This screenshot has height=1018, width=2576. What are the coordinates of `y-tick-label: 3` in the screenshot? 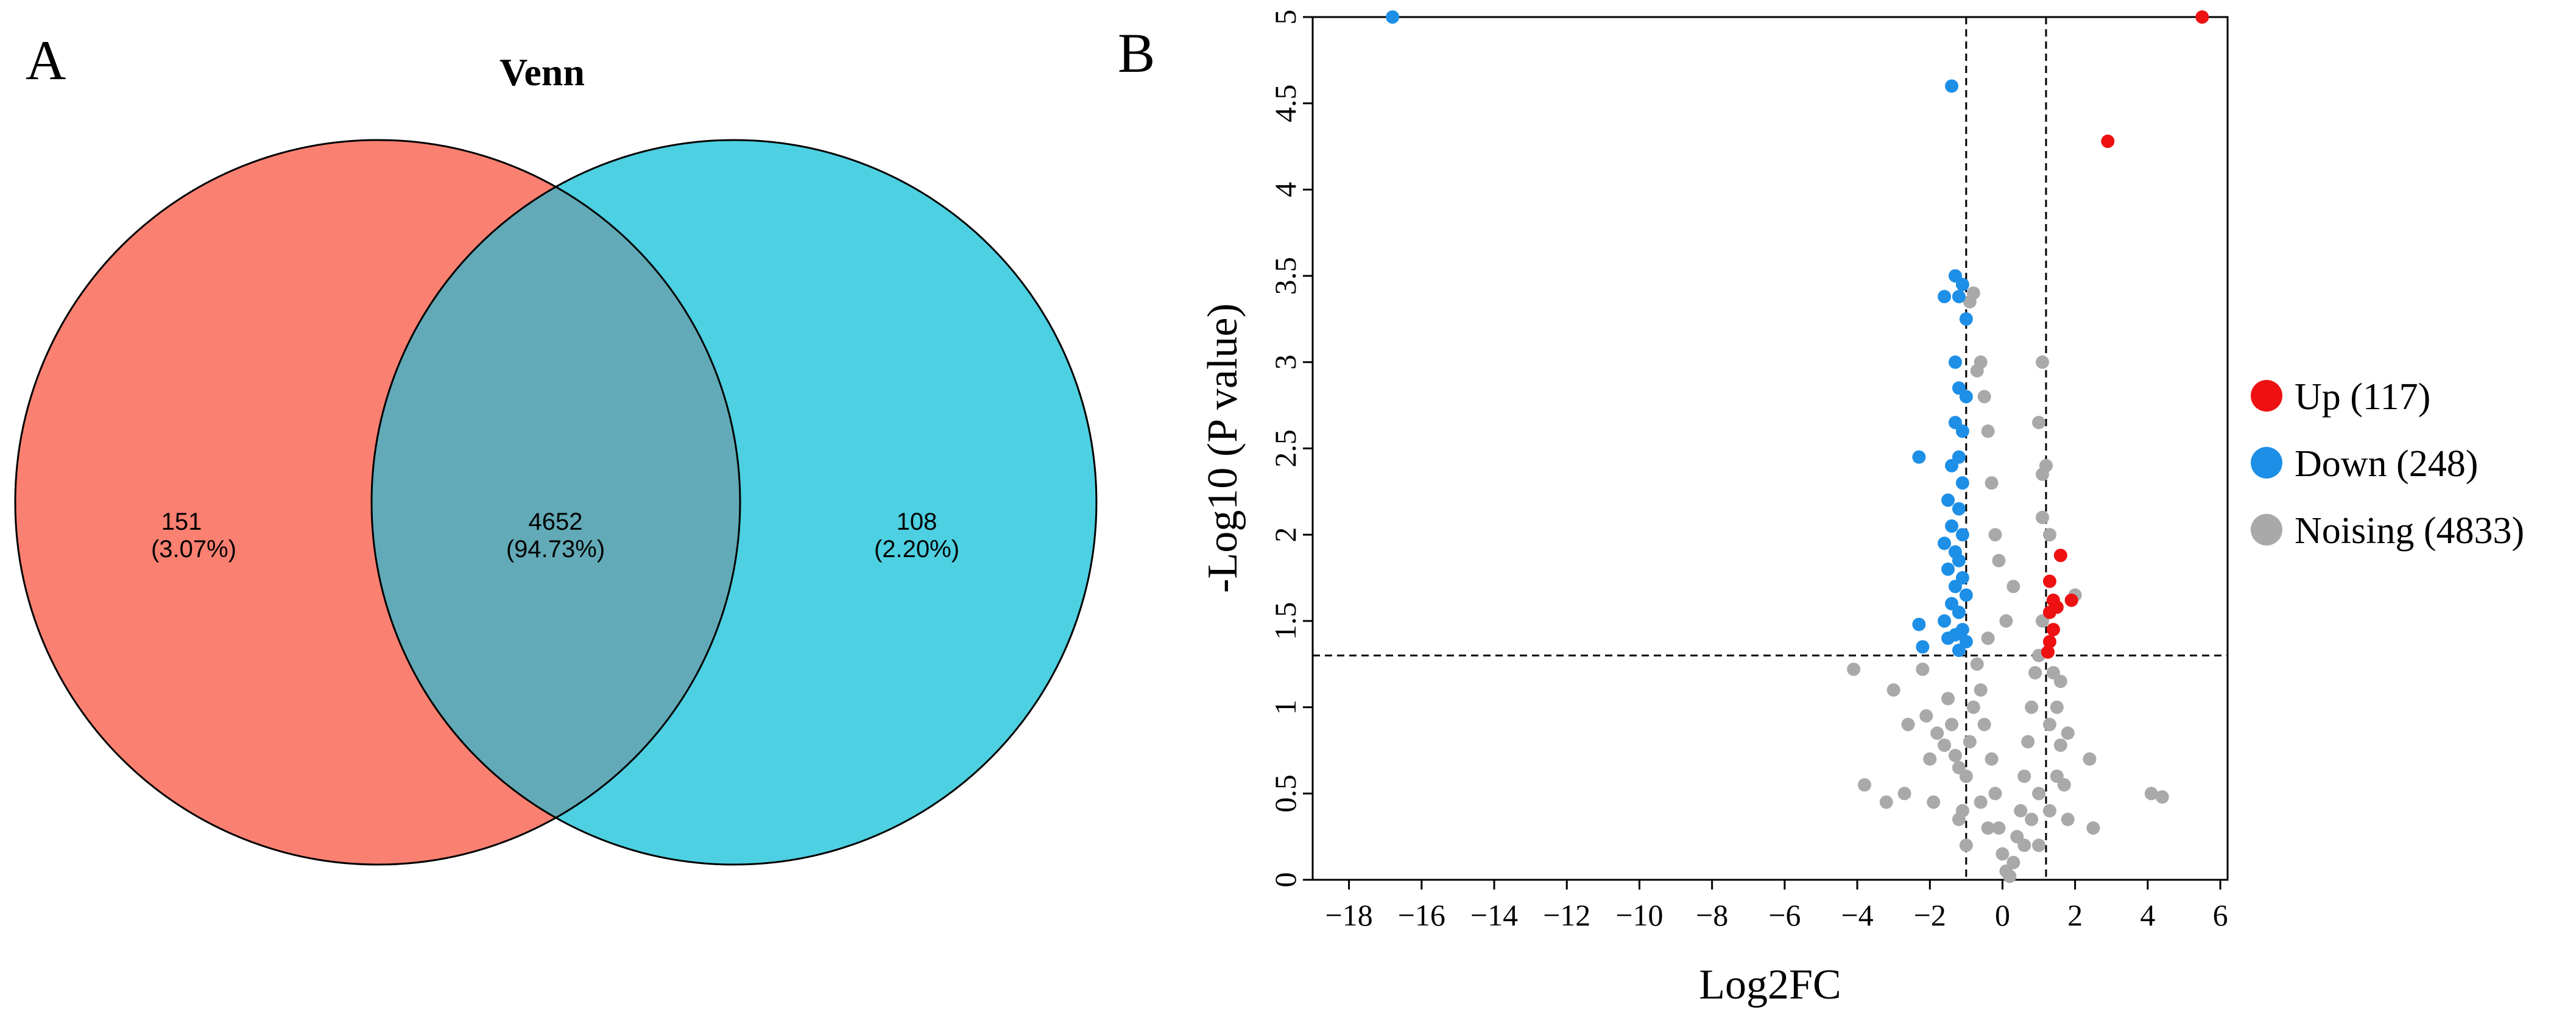 It's located at (1285, 362).